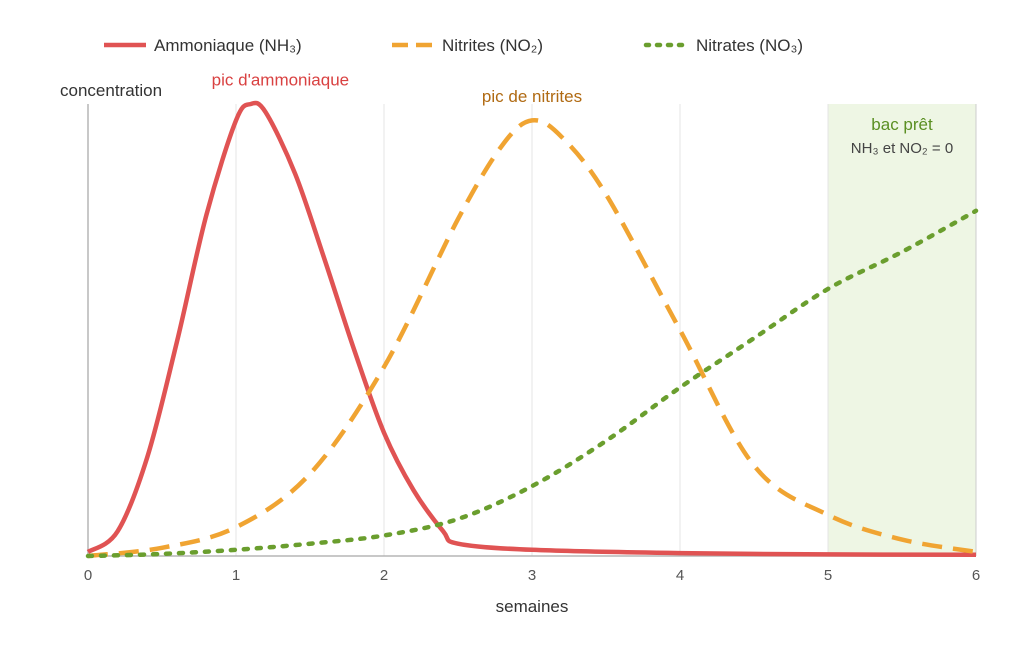 Image resolution: width=1024 pixels, height=648 pixels. What do you see at coordinates (532, 575) in the screenshot?
I see `x-tick-label-3: 3` at bounding box center [532, 575].